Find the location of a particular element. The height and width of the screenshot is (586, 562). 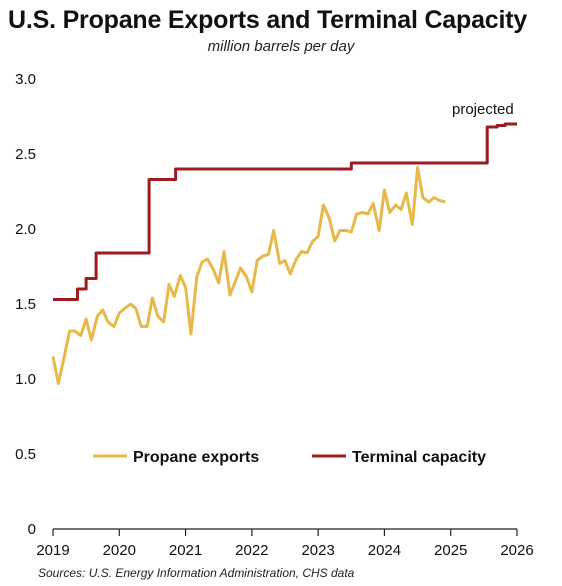

y-axis: 0 0.5 1.0 1.5 2.0 2.5 3.0 is located at coordinates (25, 304).